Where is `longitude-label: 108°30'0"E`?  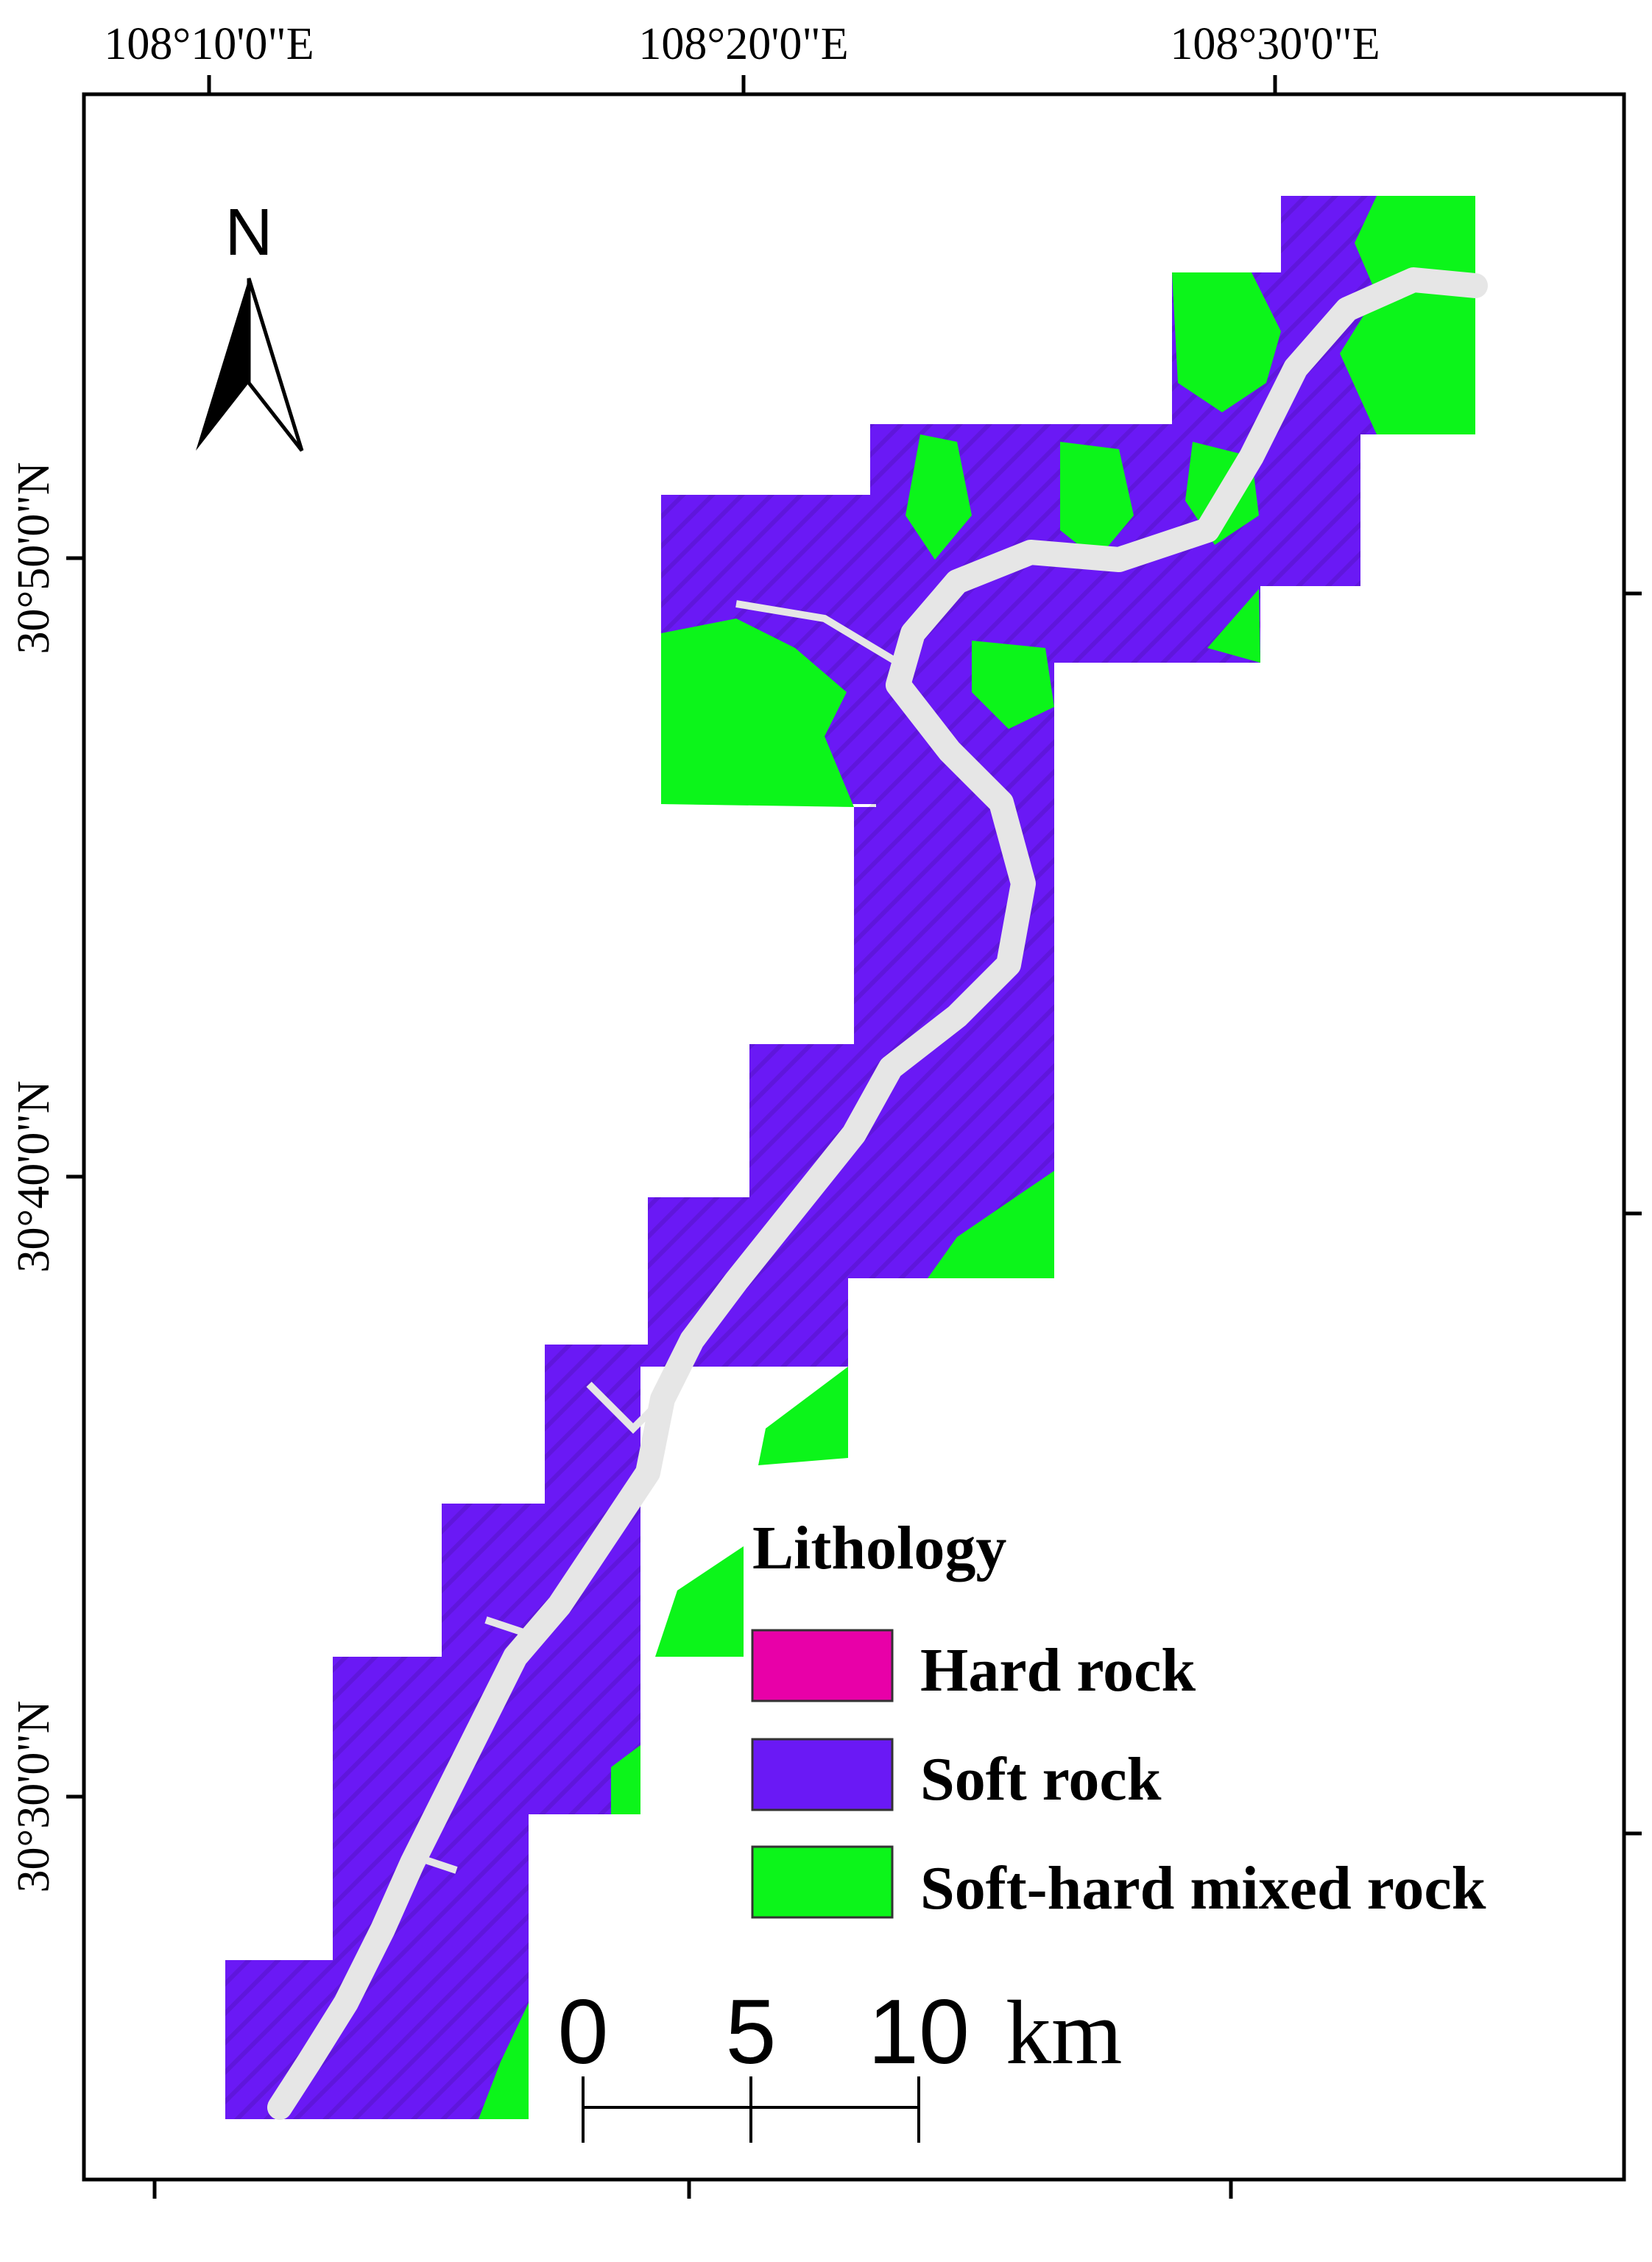 longitude-label: 108°30'0"E is located at coordinates (1275, 44).